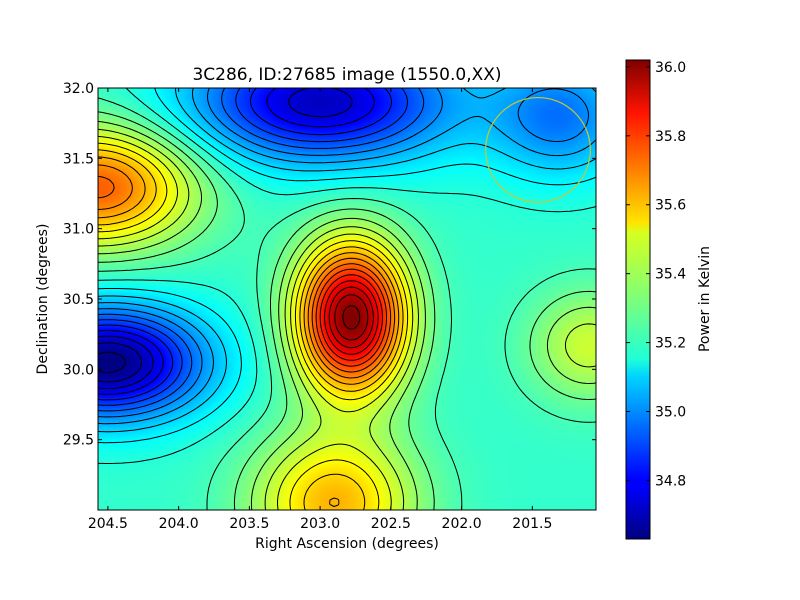 The image size is (800, 600). What do you see at coordinates (670, 344) in the screenshot?
I see `colorbar-tick-label: 35.2` at bounding box center [670, 344].